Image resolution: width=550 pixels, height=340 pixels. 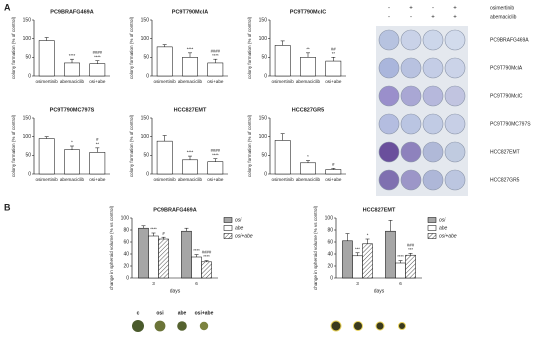 What do you see at coordinates (411, 245) in the screenshot?
I see `annotation: ###` at bounding box center [411, 245].